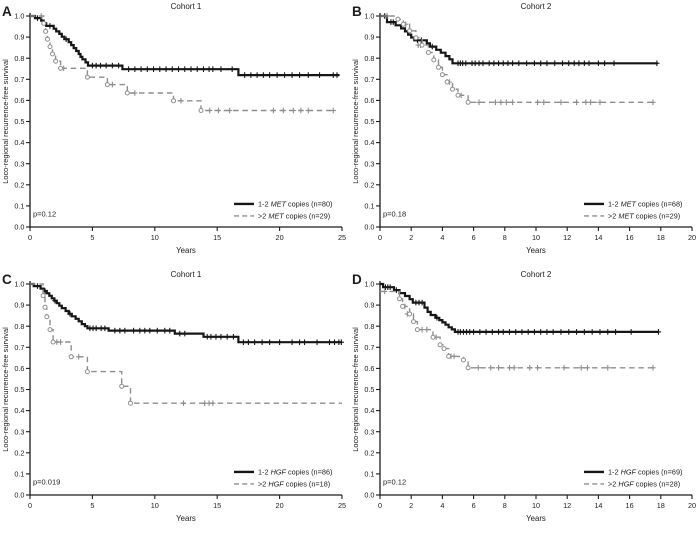 This screenshot has height=537, width=700. Describe the element at coordinates (644, 484) in the screenshot. I see `legend-label: >2 HGF copies (n=28)` at that location.